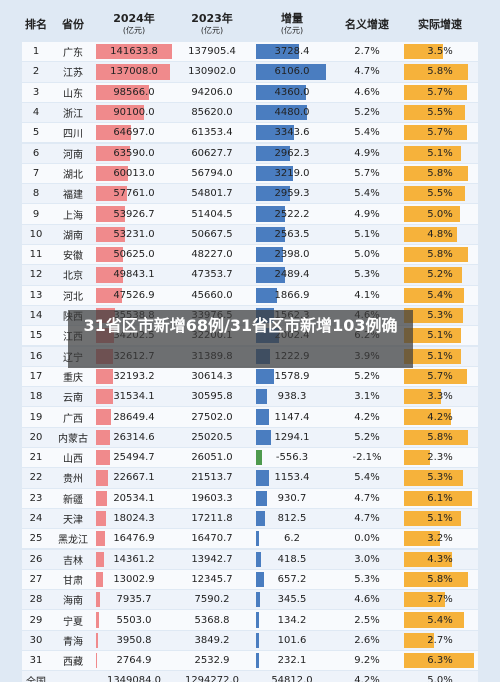 Image resolution: width=500 pixels, height=682 pixels. What do you see at coordinates (36, 25) in the screenshot?
I see `header-cell: 排名` at bounding box center [36, 25].